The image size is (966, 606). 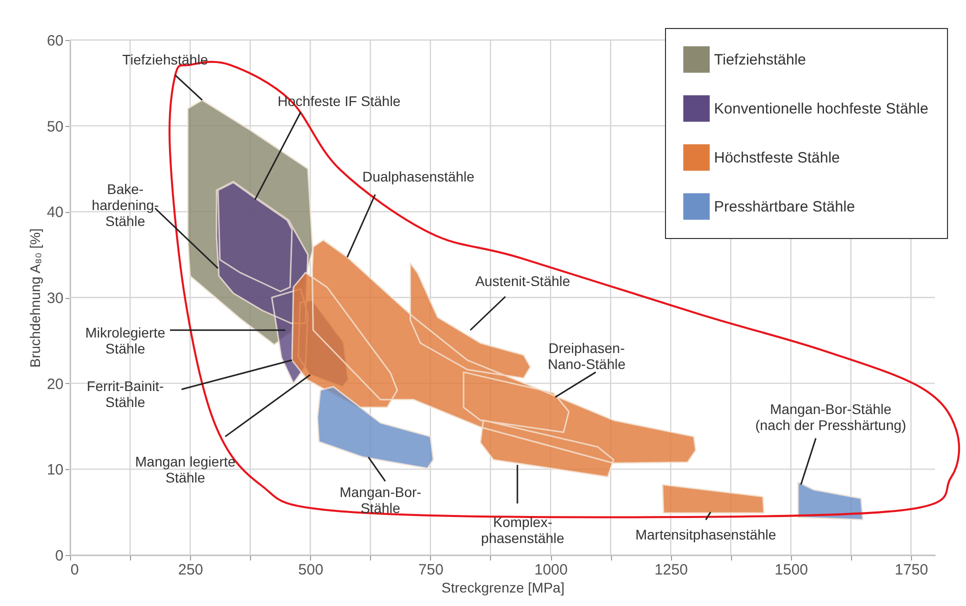 What do you see at coordinates (381, 500) in the screenshot?
I see `annotation: Mangan-Bor- Stähle` at bounding box center [381, 500].